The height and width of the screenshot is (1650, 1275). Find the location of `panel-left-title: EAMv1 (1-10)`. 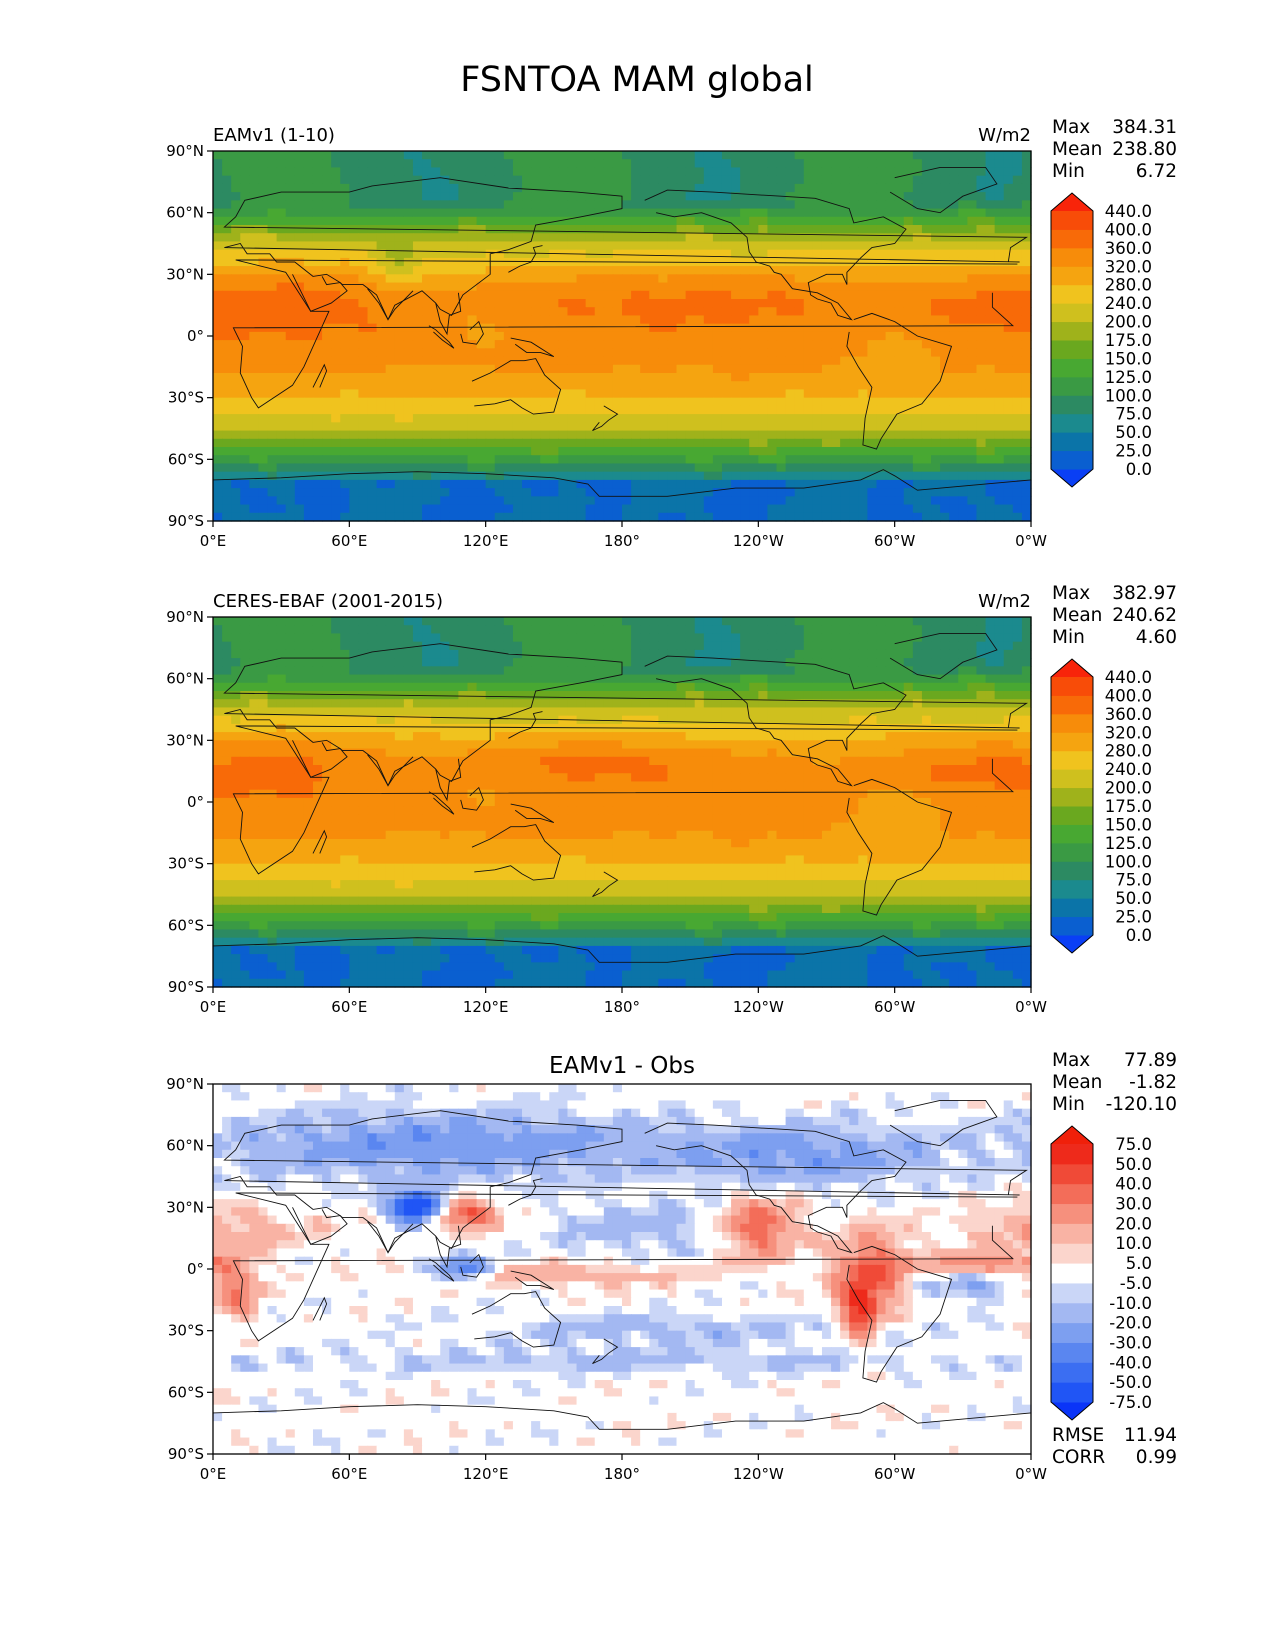

panel-left-title: EAMv1 (1-10) is located at coordinates (274, 135).